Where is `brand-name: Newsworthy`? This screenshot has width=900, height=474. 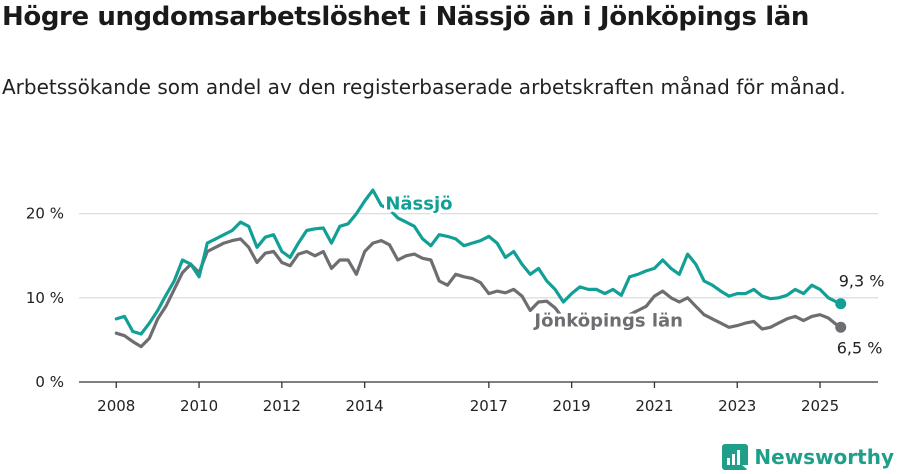 brand-name: Newsworthy is located at coordinates (824, 457).